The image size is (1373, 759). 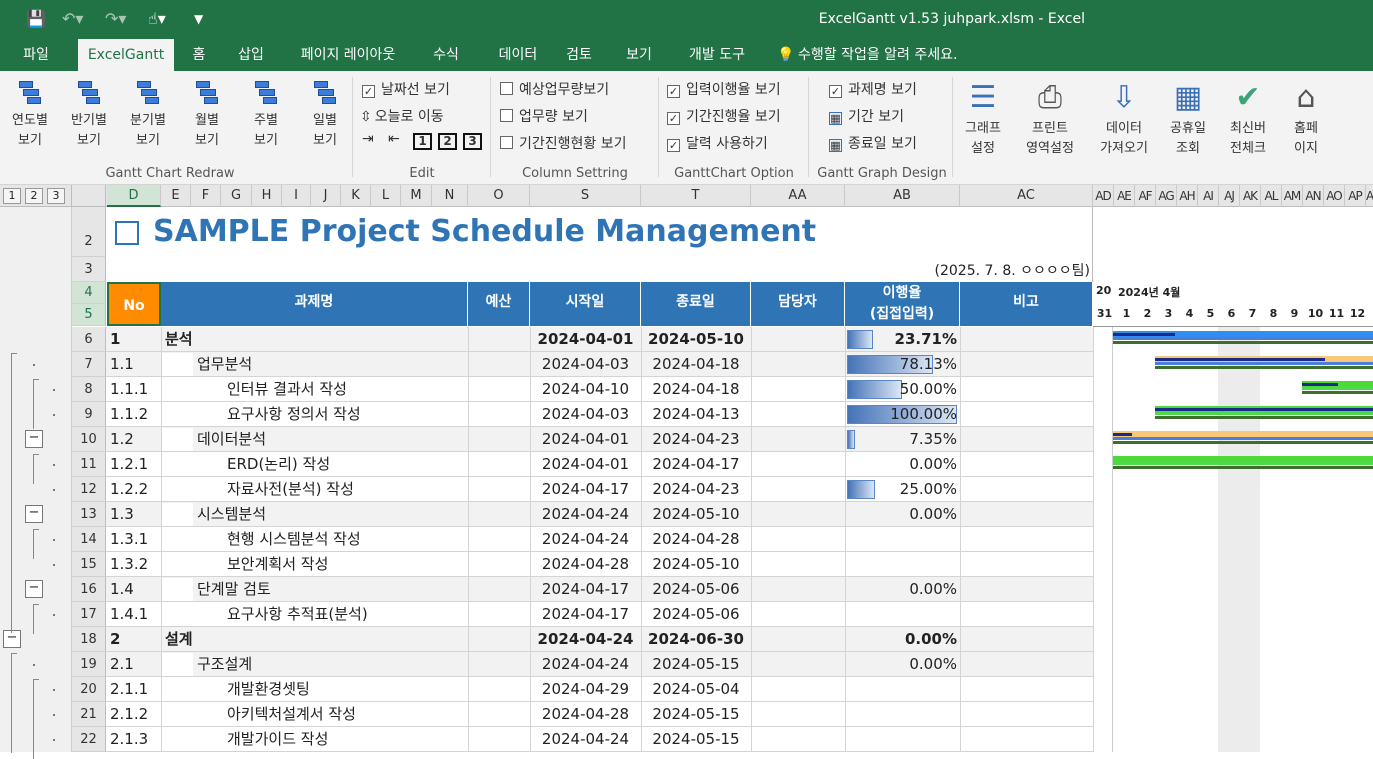 What do you see at coordinates (34, 439) in the screenshot?
I see `collapse-row-10-button: −` at bounding box center [34, 439].